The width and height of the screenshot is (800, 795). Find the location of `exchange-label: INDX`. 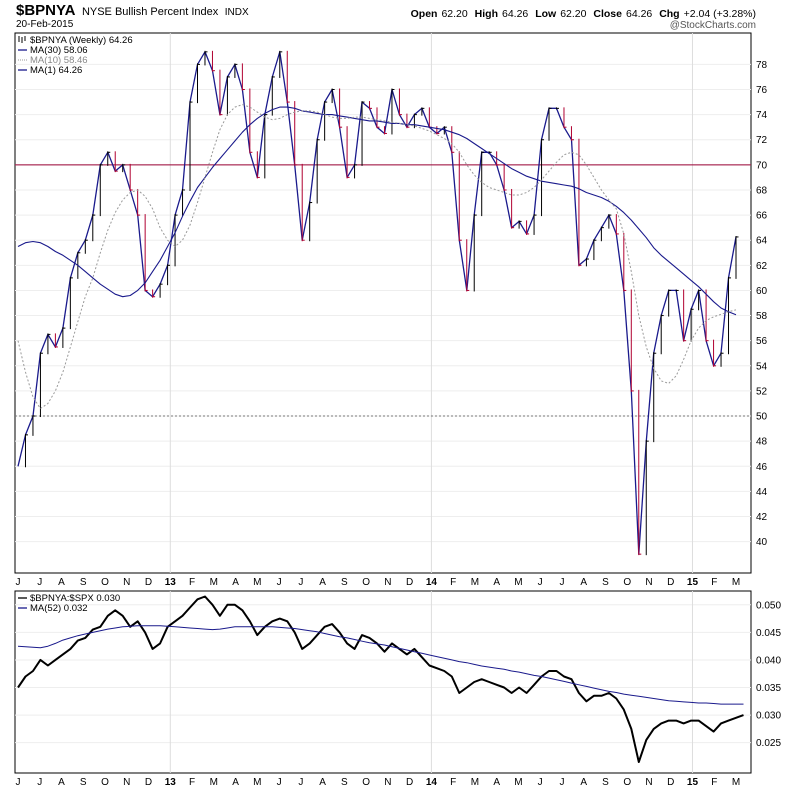

exchange-label: INDX is located at coordinates (236, 12).